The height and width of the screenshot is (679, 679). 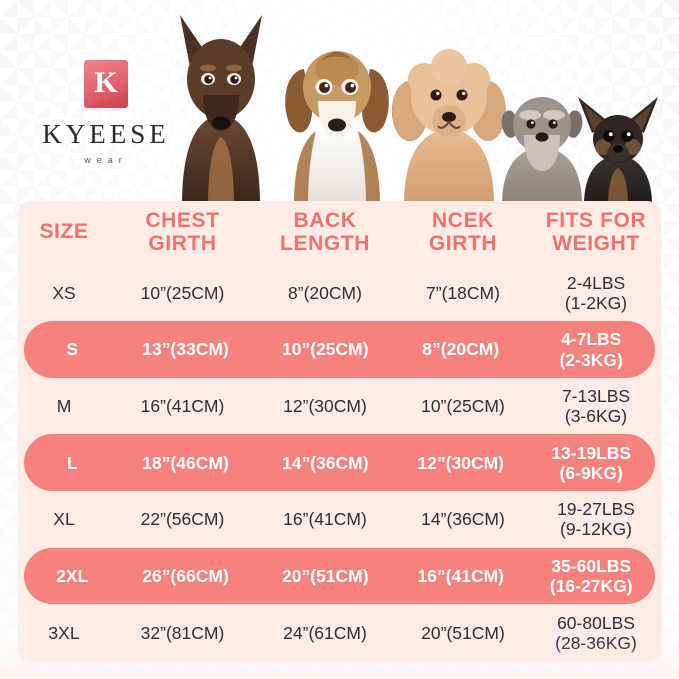 What do you see at coordinates (325, 519) in the screenshot?
I see `cell-back: 16”(41CM)` at bounding box center [325, 519].